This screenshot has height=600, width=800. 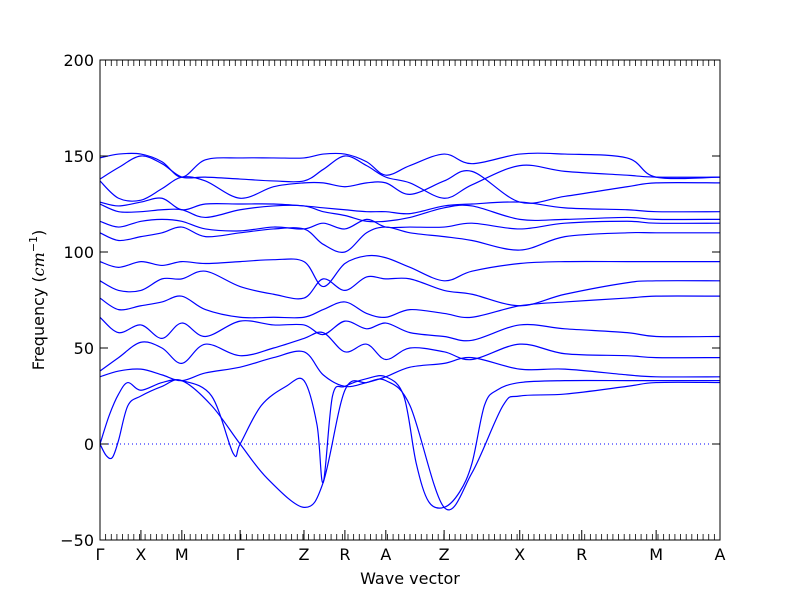 I want to click on y-tick-label: 100, so click(x=78, y=252).